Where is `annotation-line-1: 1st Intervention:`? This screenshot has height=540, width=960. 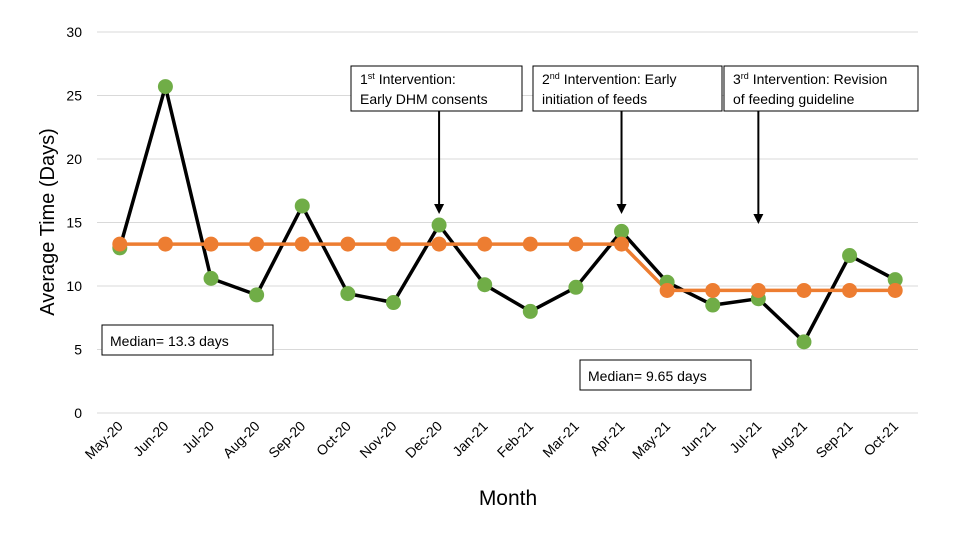
annotation-line-1: 1st Intervention: is located at coordinates (408, 79).